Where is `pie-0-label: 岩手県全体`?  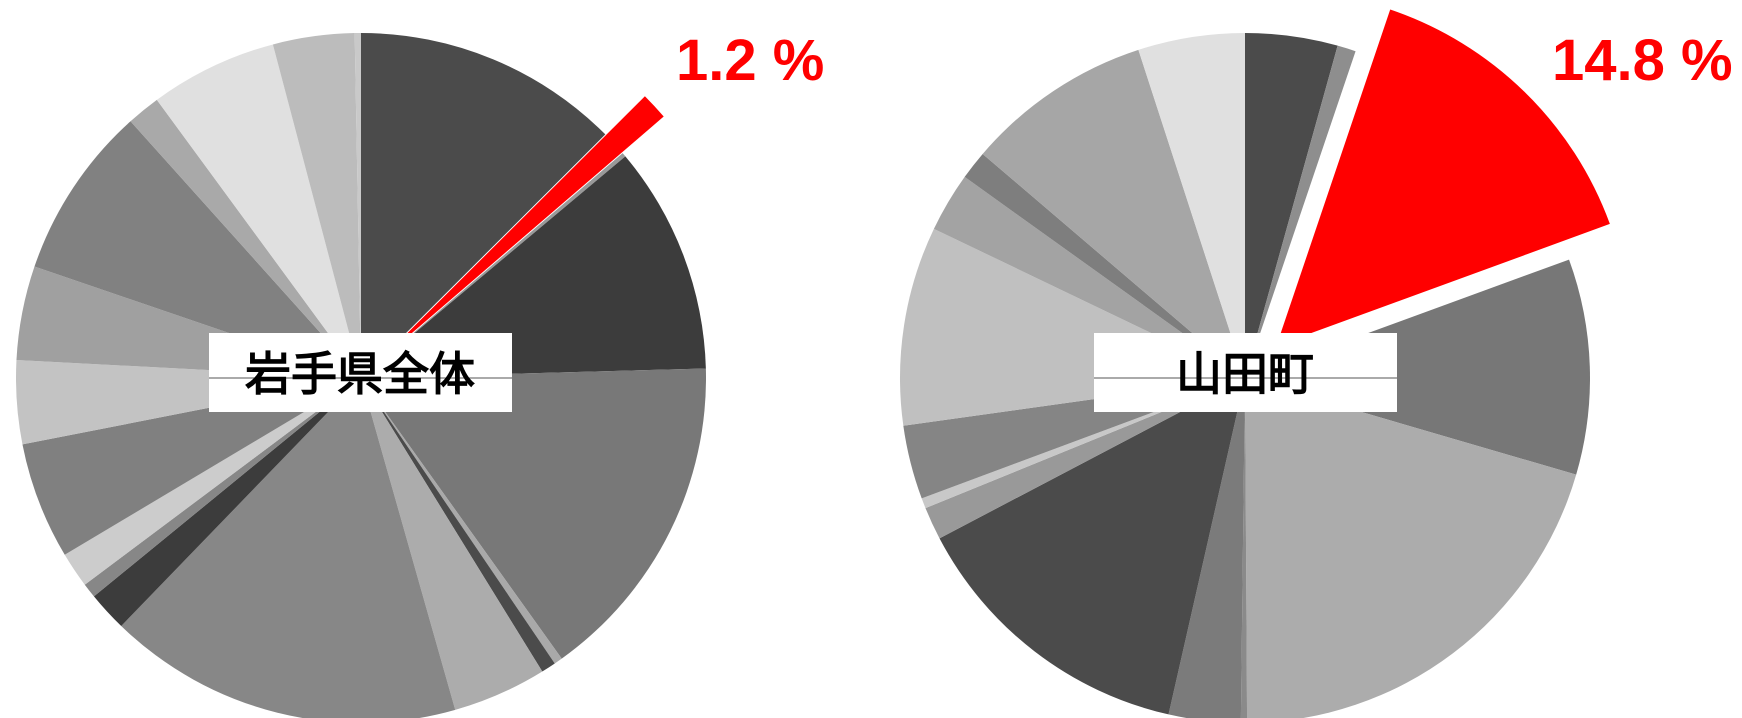 pie-0-label: 岩手県全体 is located at coordinates (360, 372).